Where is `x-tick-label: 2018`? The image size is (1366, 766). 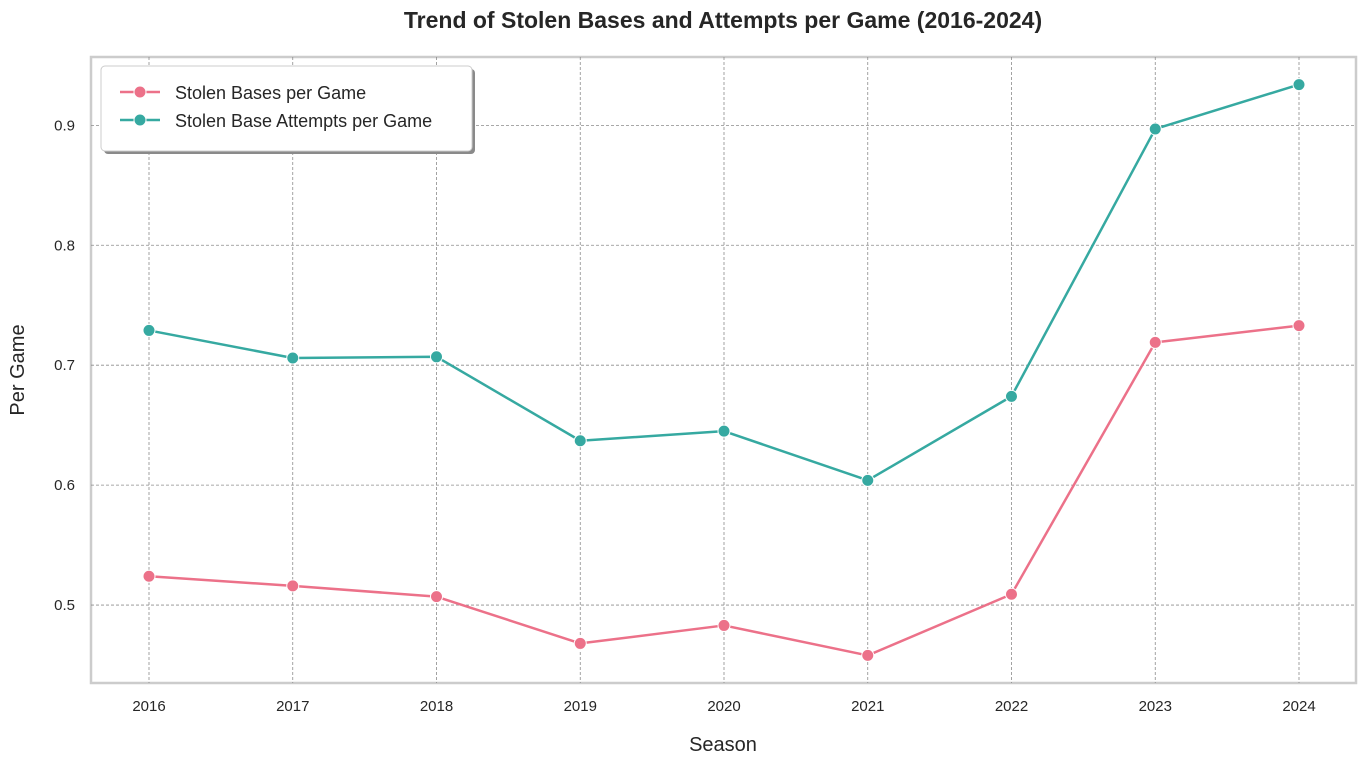 x-tick-label: 2018 is located at coordinates (436, 706).